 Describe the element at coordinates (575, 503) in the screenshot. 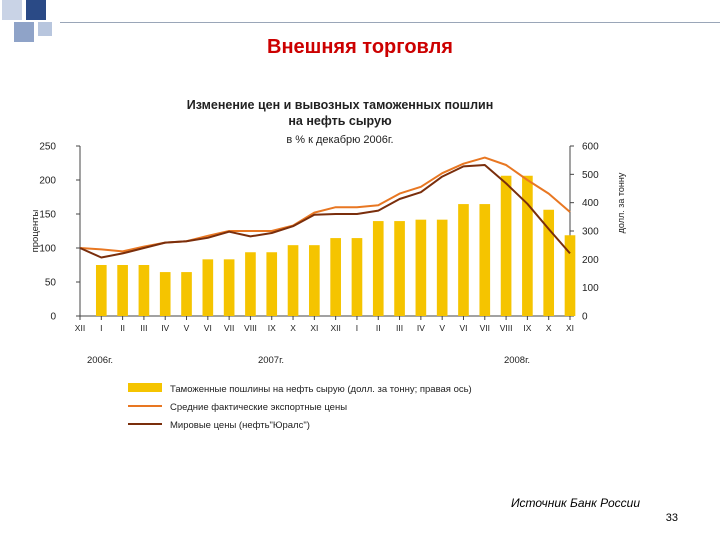

I see `source-note: Источник Банк России` at that location.